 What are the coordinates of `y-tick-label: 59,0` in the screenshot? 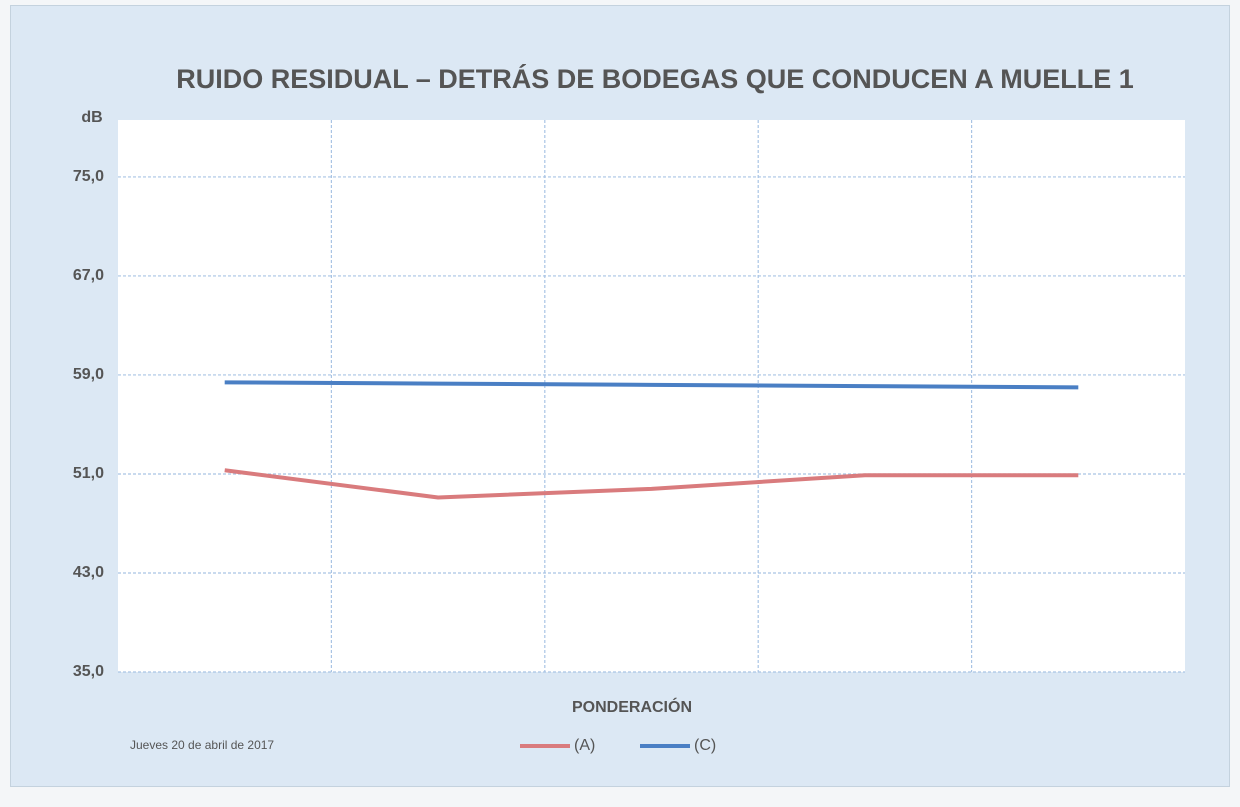 It's located at (88, 374).